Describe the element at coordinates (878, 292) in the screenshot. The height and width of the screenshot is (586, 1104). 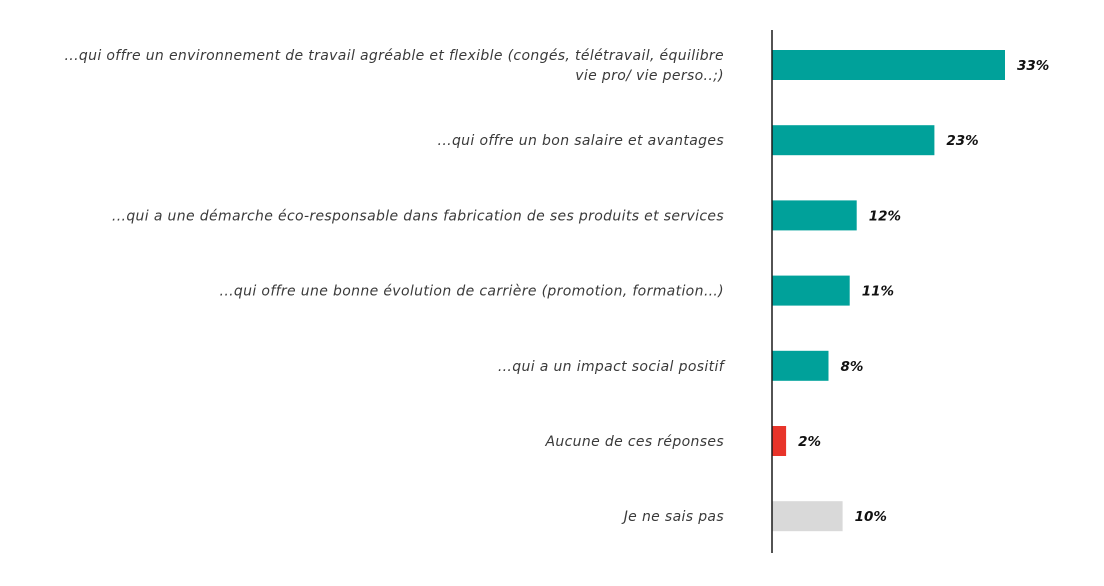
I see `value-label-3: 11%` at that location.